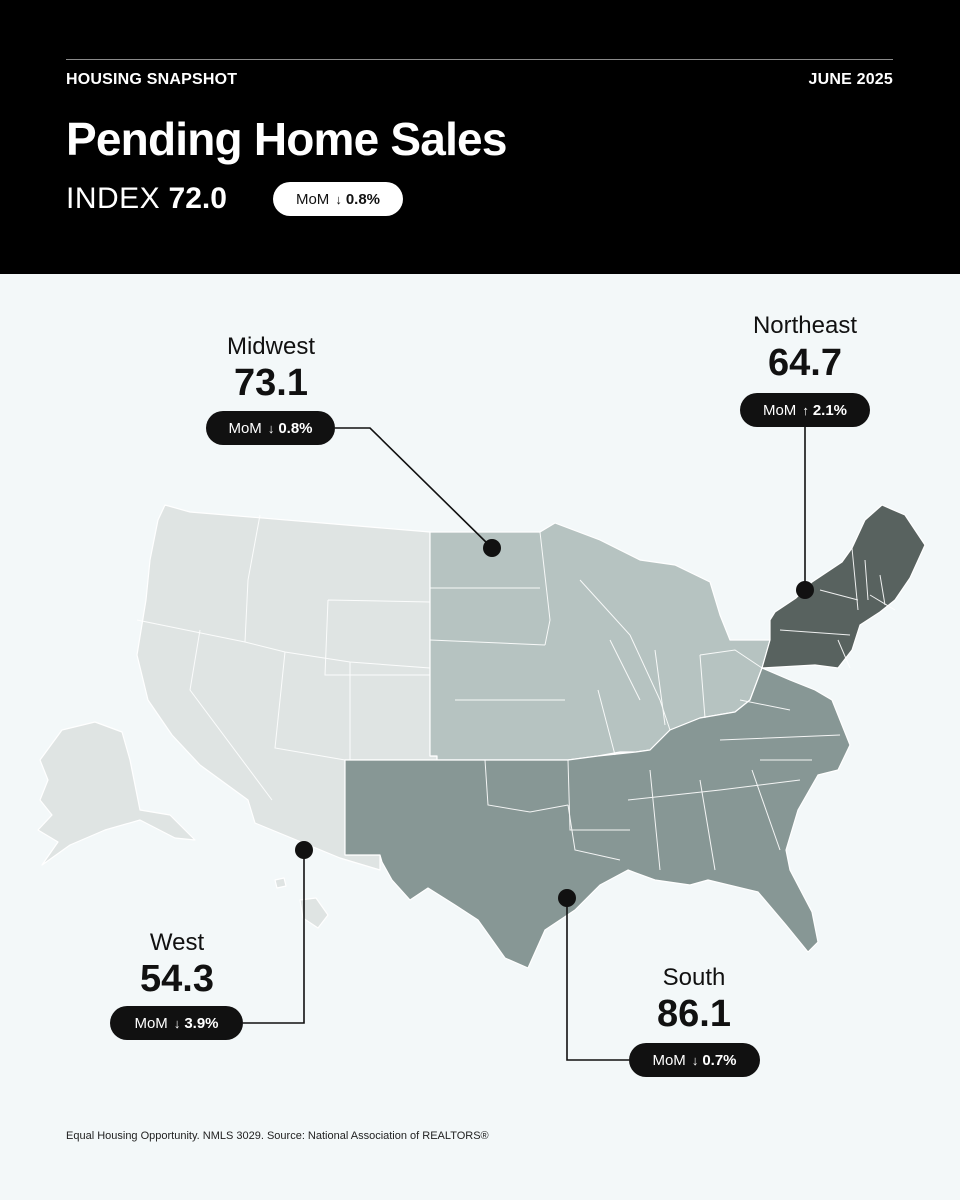 The height and width of the screenshot is (1200, 960). I want to click on northeast-value: 64.7, so click(805, 363).